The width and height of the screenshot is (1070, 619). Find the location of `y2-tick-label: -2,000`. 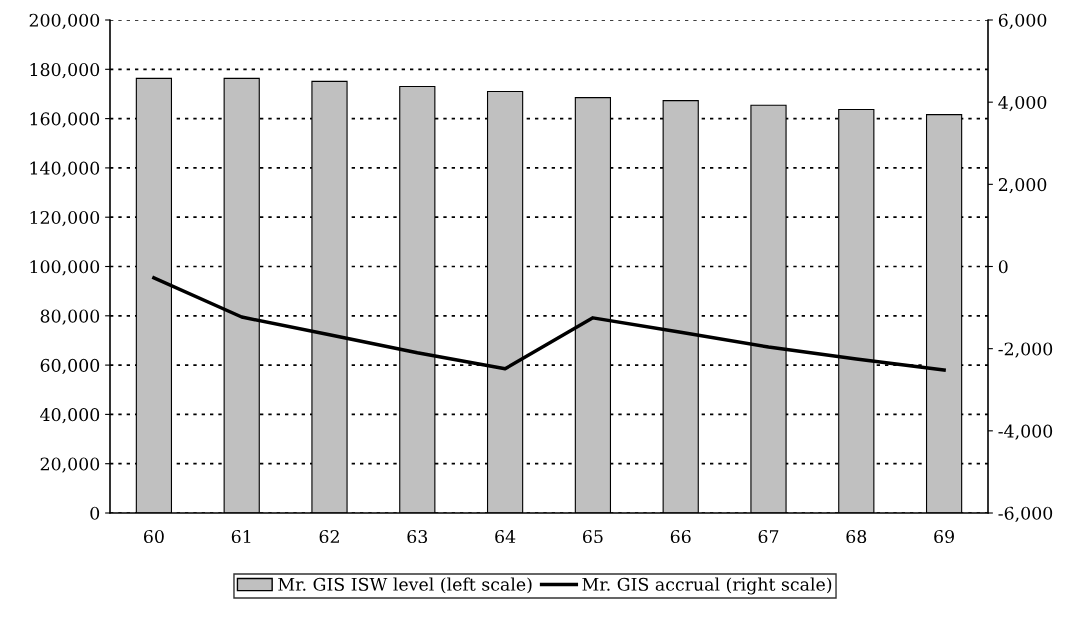

y2-tick-label: -2,000 is located at coordinates (1025, 350).